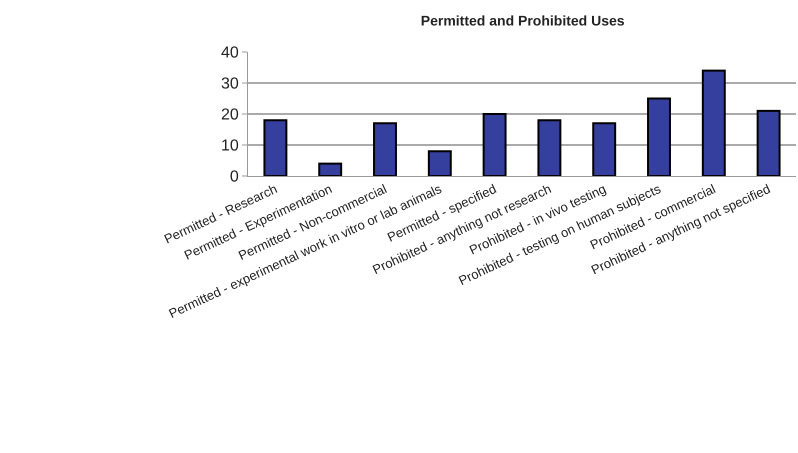  Describe the element at coordinates (230, 115) in the screenshot. I see `y-tick-label: 20` at that location.